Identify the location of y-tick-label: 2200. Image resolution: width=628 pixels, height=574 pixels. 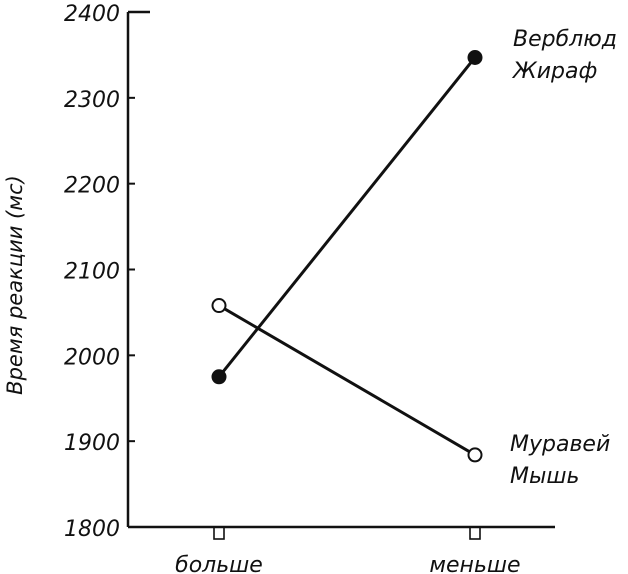
(92, 186).